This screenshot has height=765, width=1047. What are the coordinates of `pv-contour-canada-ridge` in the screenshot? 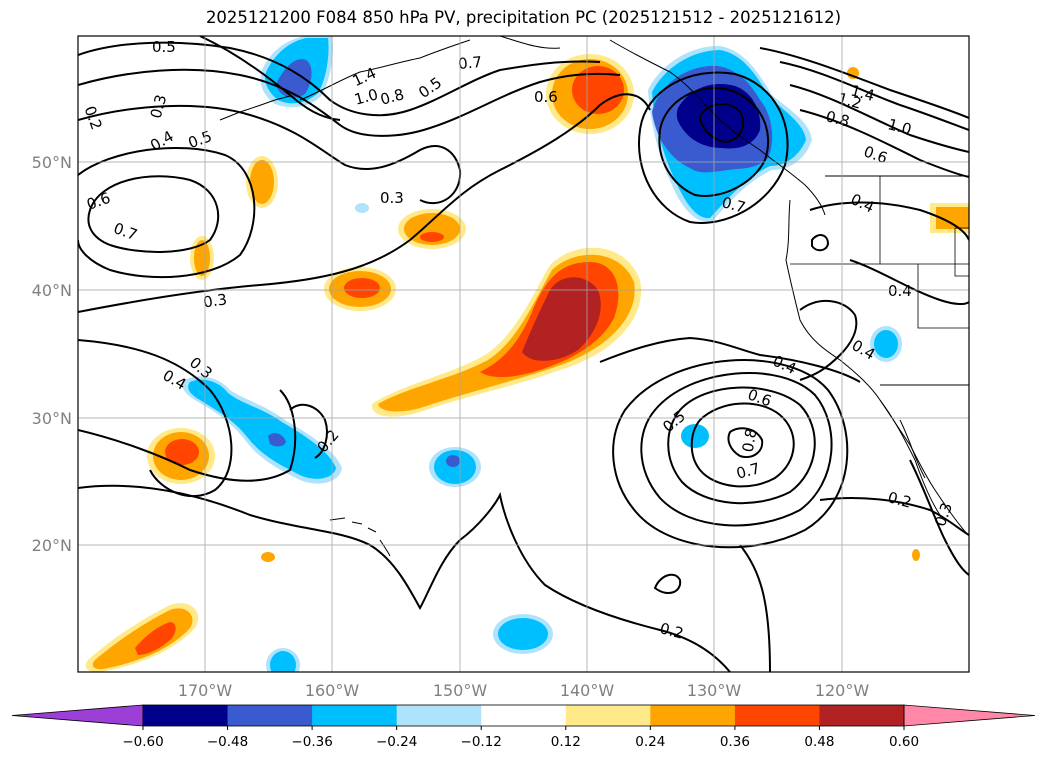 It's located at (864, 112).